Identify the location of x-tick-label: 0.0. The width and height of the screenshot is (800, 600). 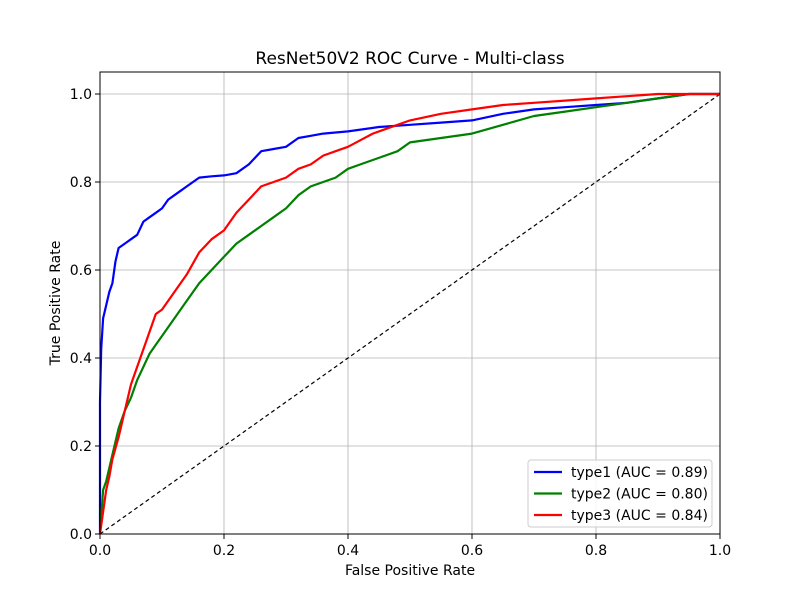
(100, 551).